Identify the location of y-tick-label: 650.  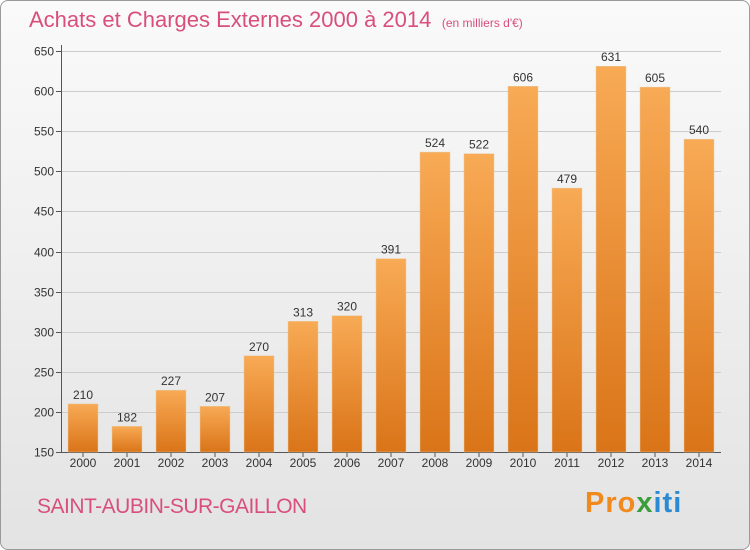
(44, 52).